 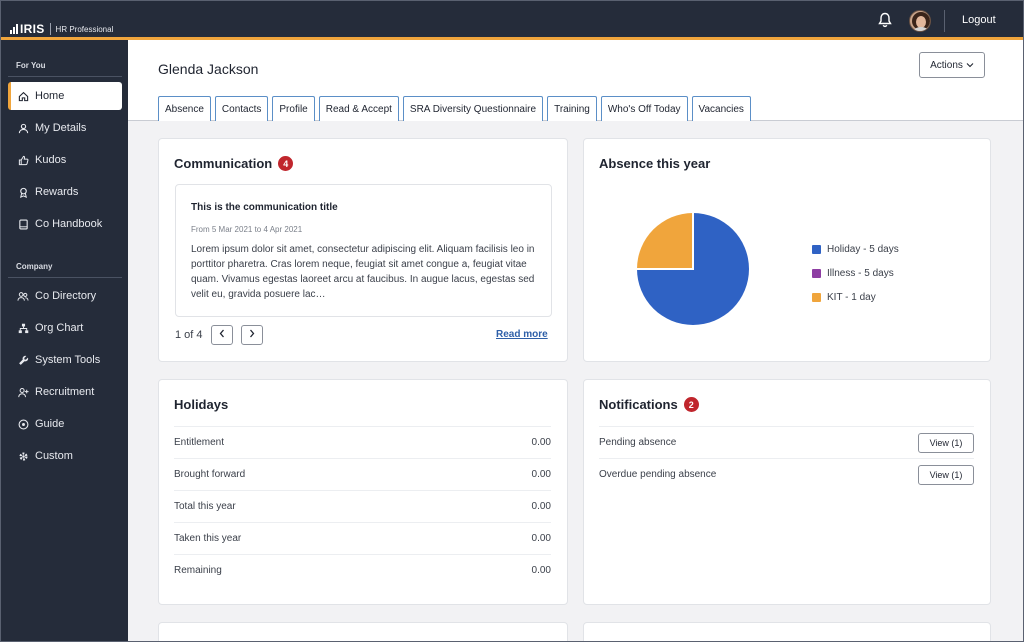 What do you see at coordinates (14, 29) in the screenshot?
I see `logo-bars-icon` at bounding box center [14, 29].